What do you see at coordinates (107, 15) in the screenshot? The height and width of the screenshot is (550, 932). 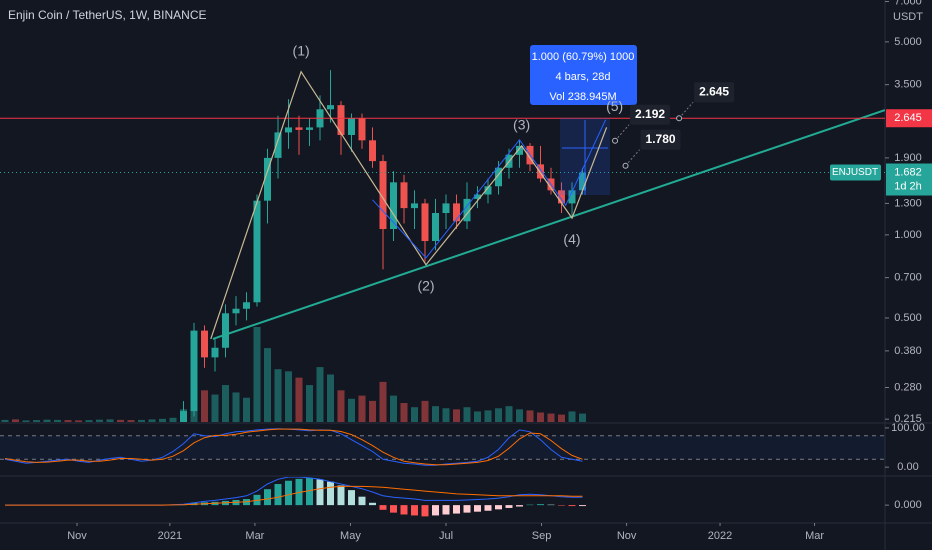 I see `chart-title: Enjin Coin / TetherUS, 1W, BINANCE` at bounding box center [107, 15].